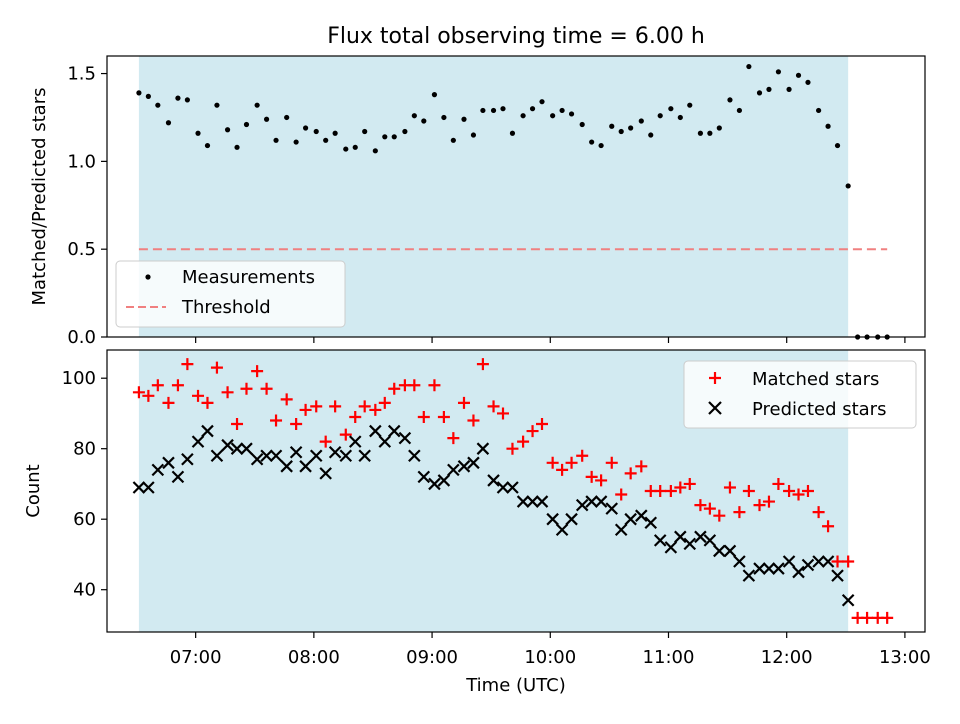  What do you see at coordinates (800, 394) in the screenshot?
I see `bottom-legend-box` at bounding box center [800, 394].